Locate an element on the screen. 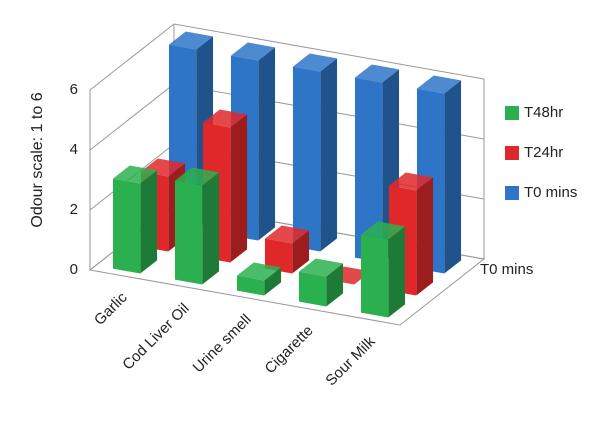 The height and width of the screenshot is (427, 598). x-tick-label: Garlic is located at coordinates (111, 309).